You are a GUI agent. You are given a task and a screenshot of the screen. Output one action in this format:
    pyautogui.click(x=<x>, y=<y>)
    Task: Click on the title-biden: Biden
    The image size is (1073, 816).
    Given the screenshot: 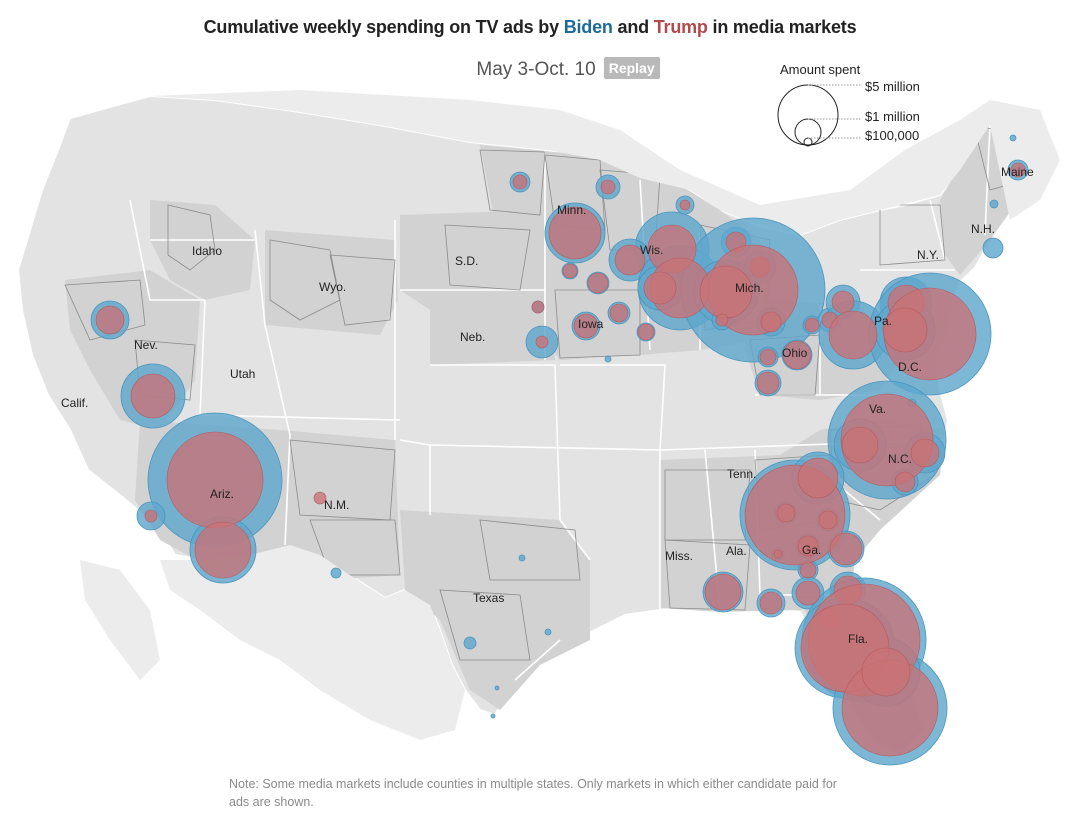 What is the action you would take?
    pyautogui.click(x=588, y=27)
    